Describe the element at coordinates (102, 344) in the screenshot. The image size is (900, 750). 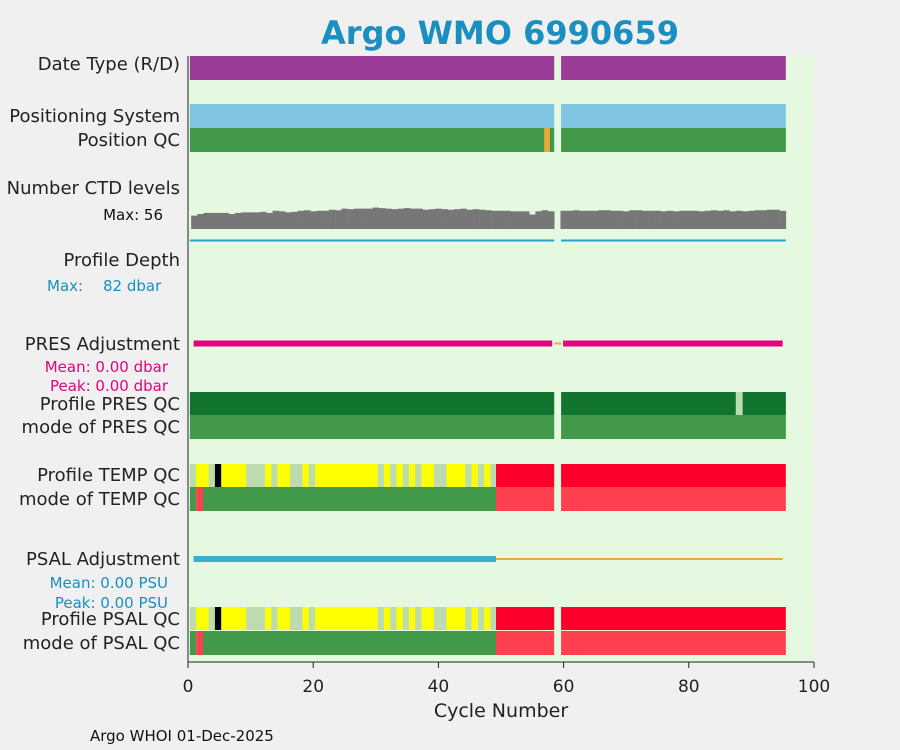
I see `label-pres-adjustment: PRES Adjustment` at that location.